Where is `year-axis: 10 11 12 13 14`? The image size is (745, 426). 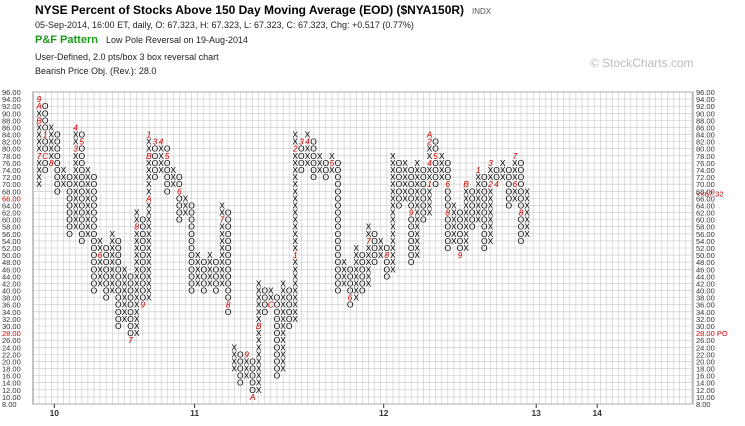 year-axis: 10 11 12 13 14 is located at coordinates (326, 411).